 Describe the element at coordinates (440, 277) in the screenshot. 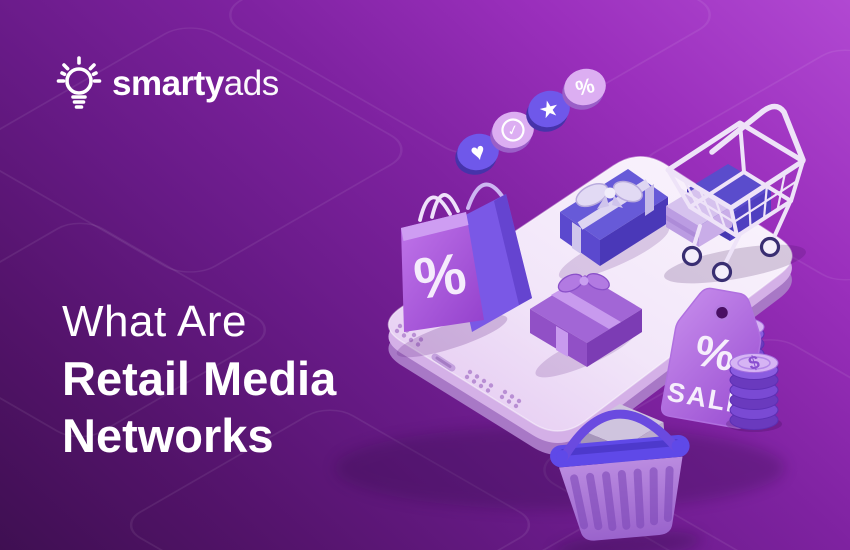

I see `bag-percent-label: %` at that location.